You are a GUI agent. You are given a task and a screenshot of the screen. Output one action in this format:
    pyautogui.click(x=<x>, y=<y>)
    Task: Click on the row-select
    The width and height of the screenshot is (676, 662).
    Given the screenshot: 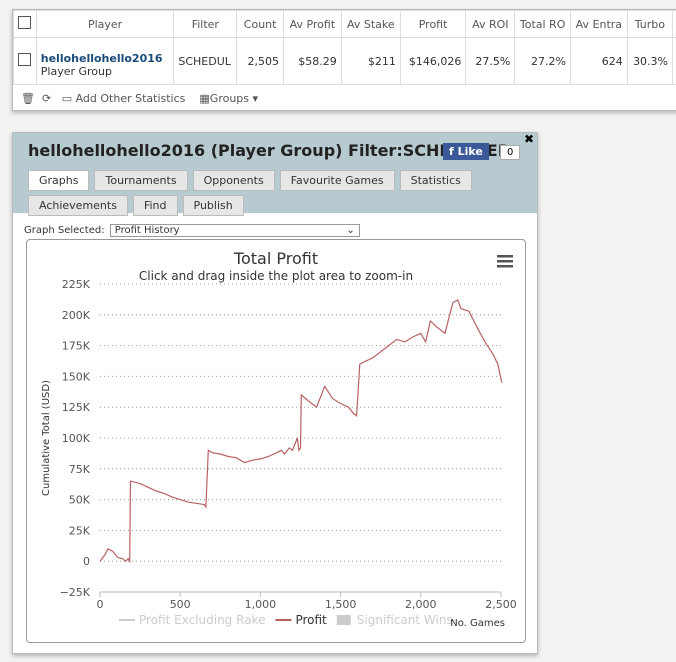 What is the action you would take?
    pyautogui.click(x=25, y=61)
    